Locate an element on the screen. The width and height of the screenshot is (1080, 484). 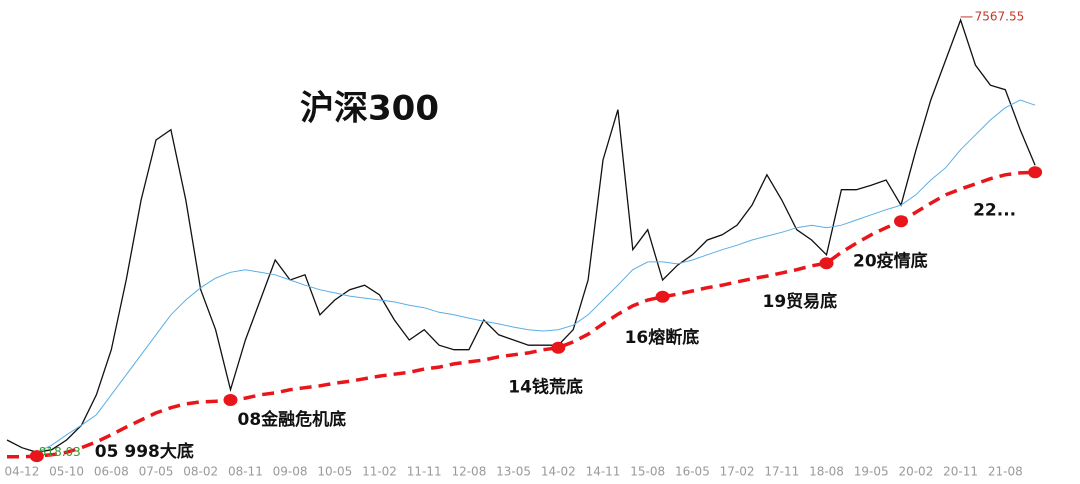
x-tick-label: 15-08 is located at coordinates (647, 472).